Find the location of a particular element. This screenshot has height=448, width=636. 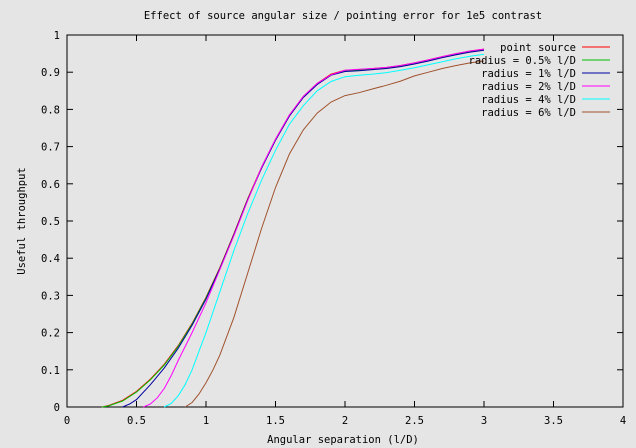

y-tick-label: 0.3 is located at coordinates (50, 296).